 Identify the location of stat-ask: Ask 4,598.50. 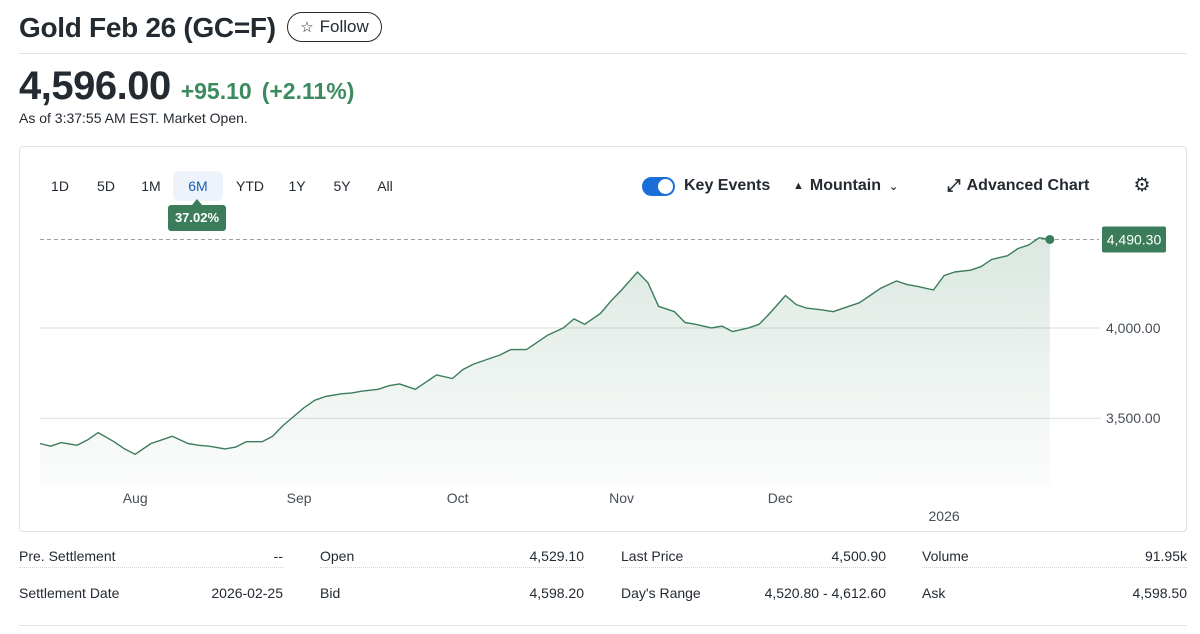
(1054, 591).